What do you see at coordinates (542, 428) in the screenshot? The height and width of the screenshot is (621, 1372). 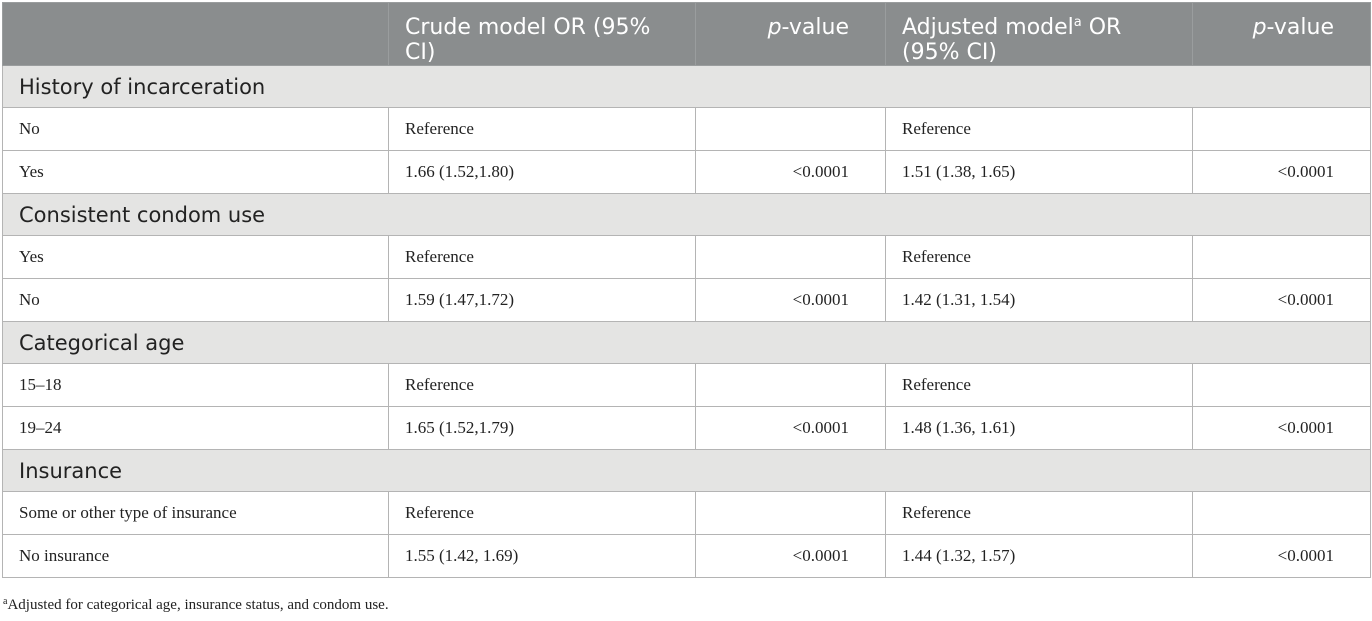 I see `crude-or-cell: 1.65 (1.52,1.79)` at bounding box center [542, 428].